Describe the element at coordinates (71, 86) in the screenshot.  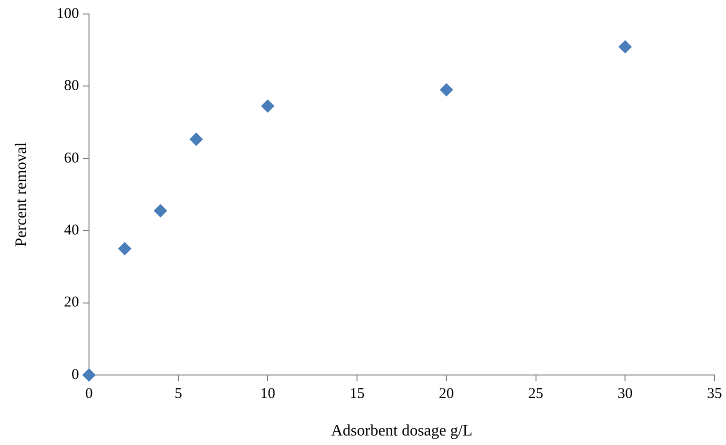
I see `y-tick-label: 80` at that location.